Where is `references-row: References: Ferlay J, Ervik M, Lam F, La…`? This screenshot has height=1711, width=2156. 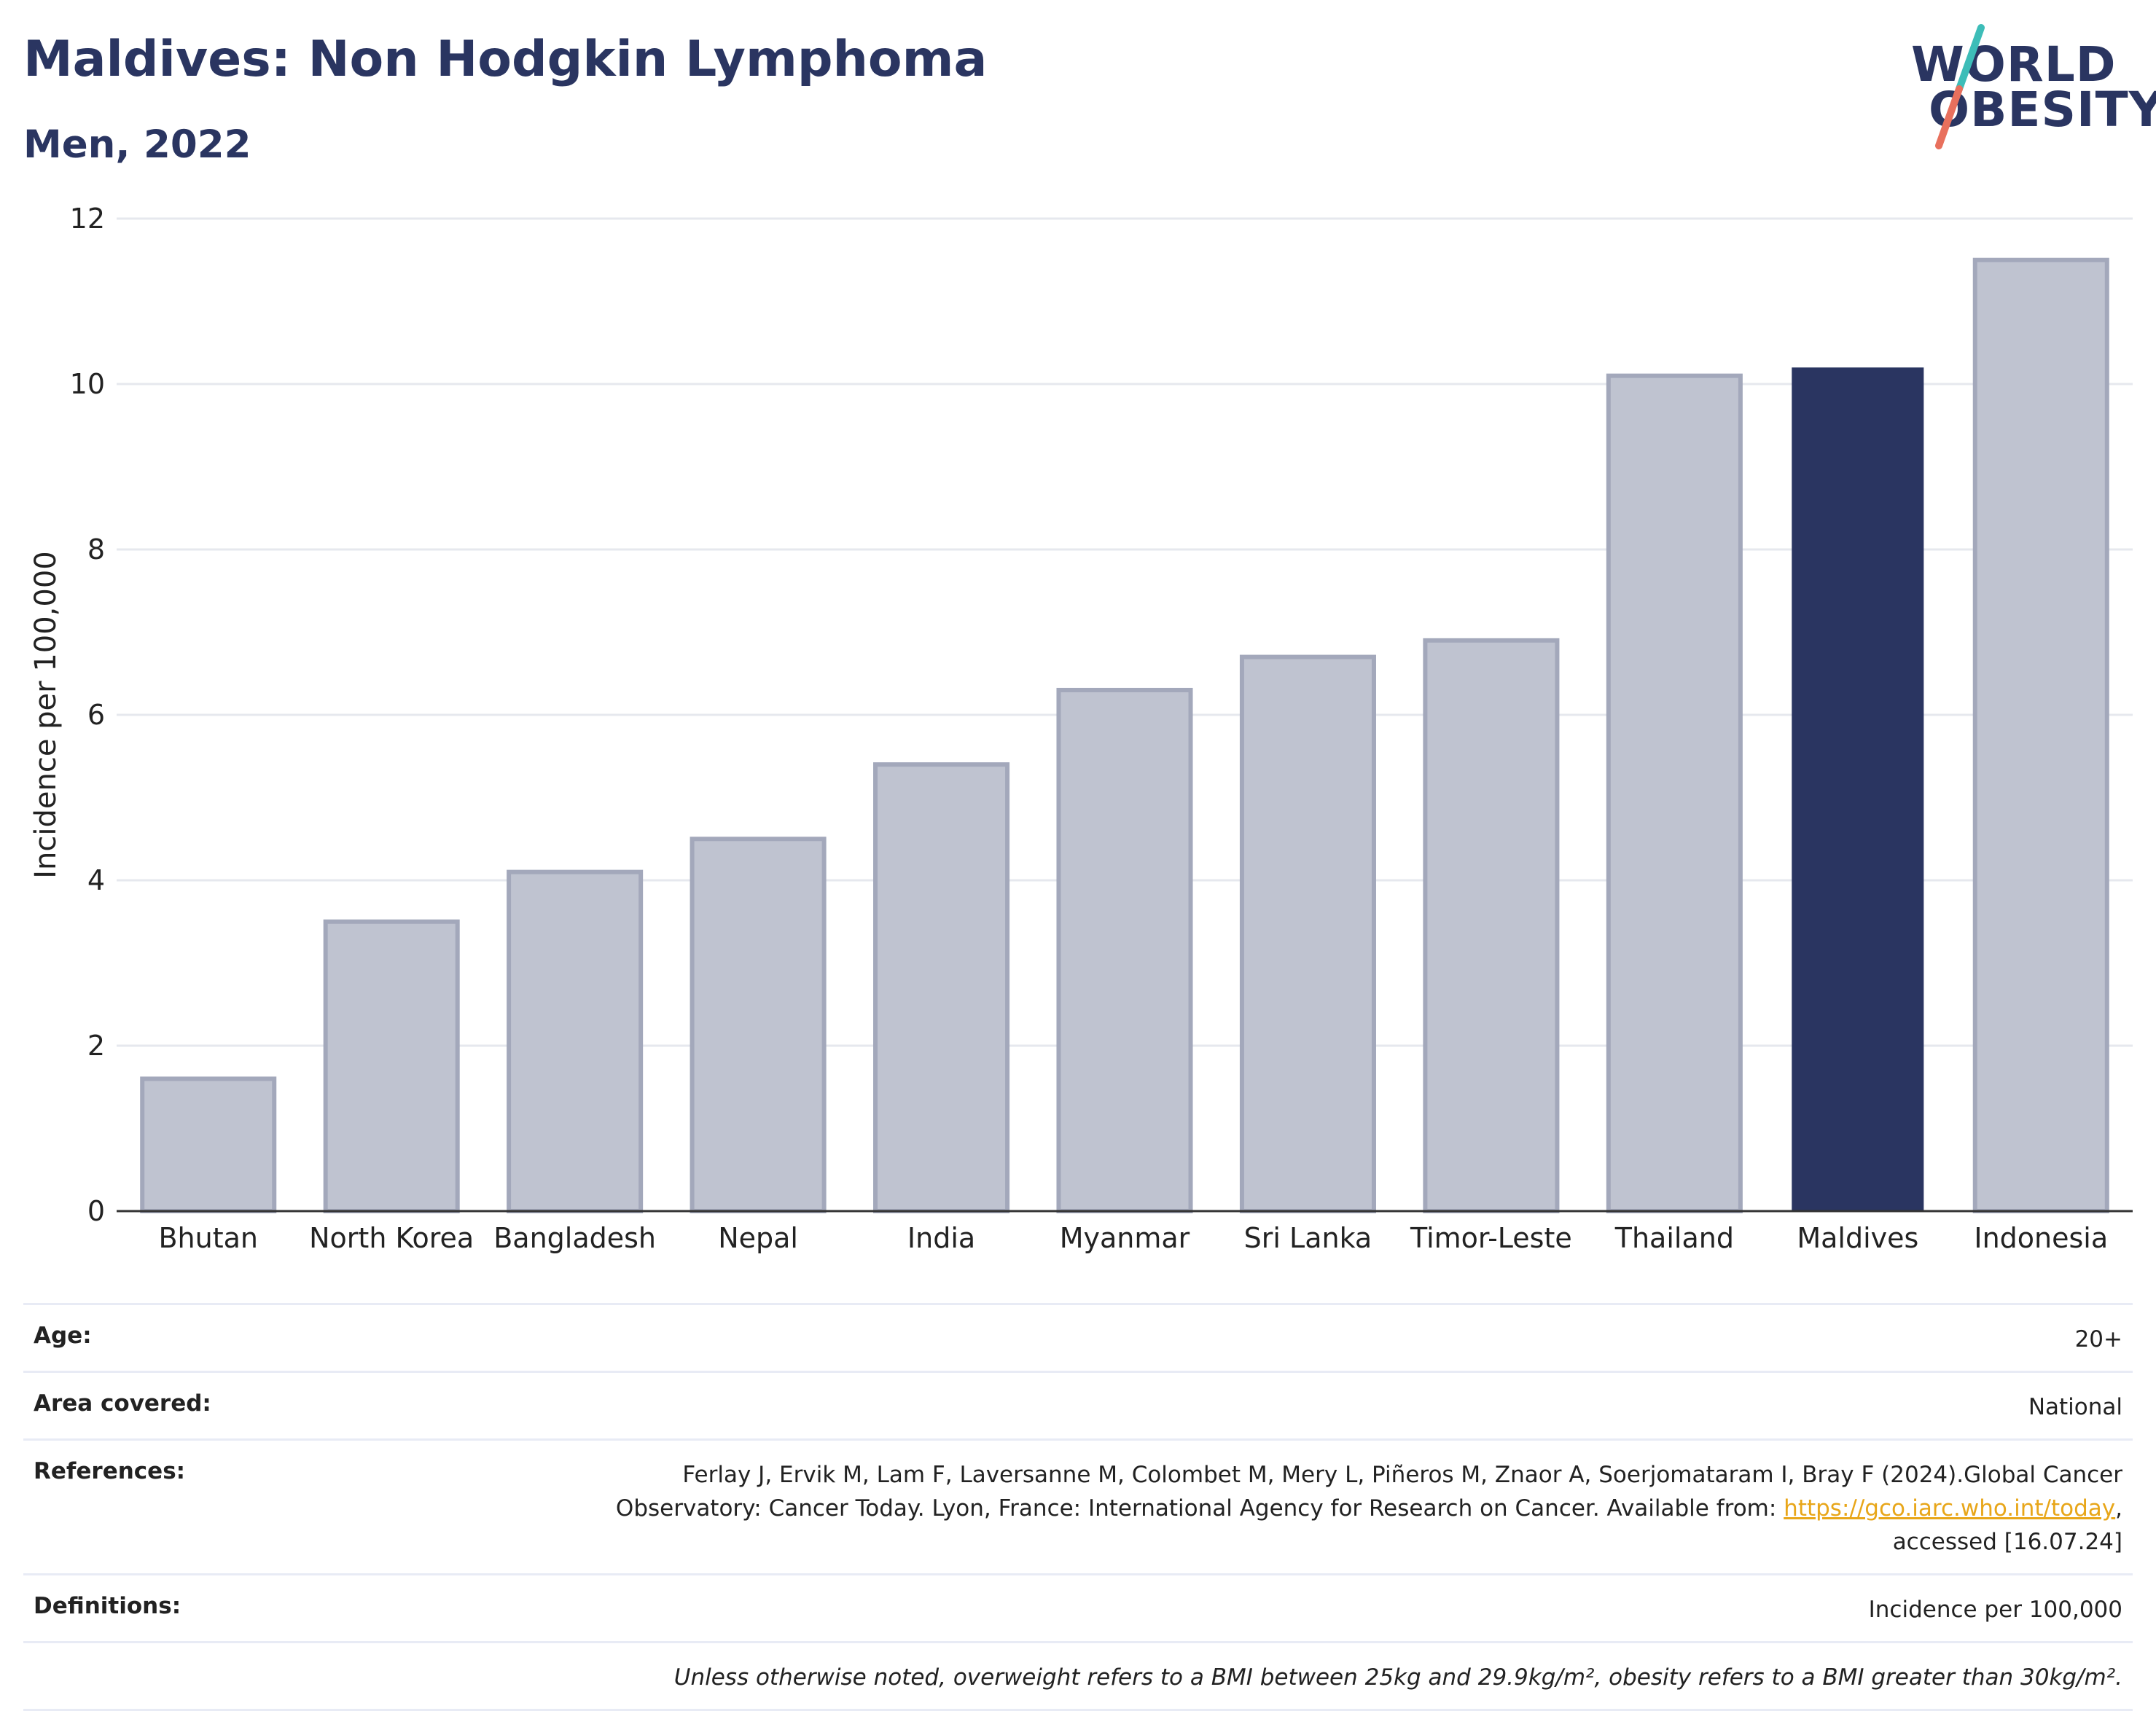 references-row: References: Ferlay J, Ervik M, Lam F, La… is located at coordinates (1078, 1505).